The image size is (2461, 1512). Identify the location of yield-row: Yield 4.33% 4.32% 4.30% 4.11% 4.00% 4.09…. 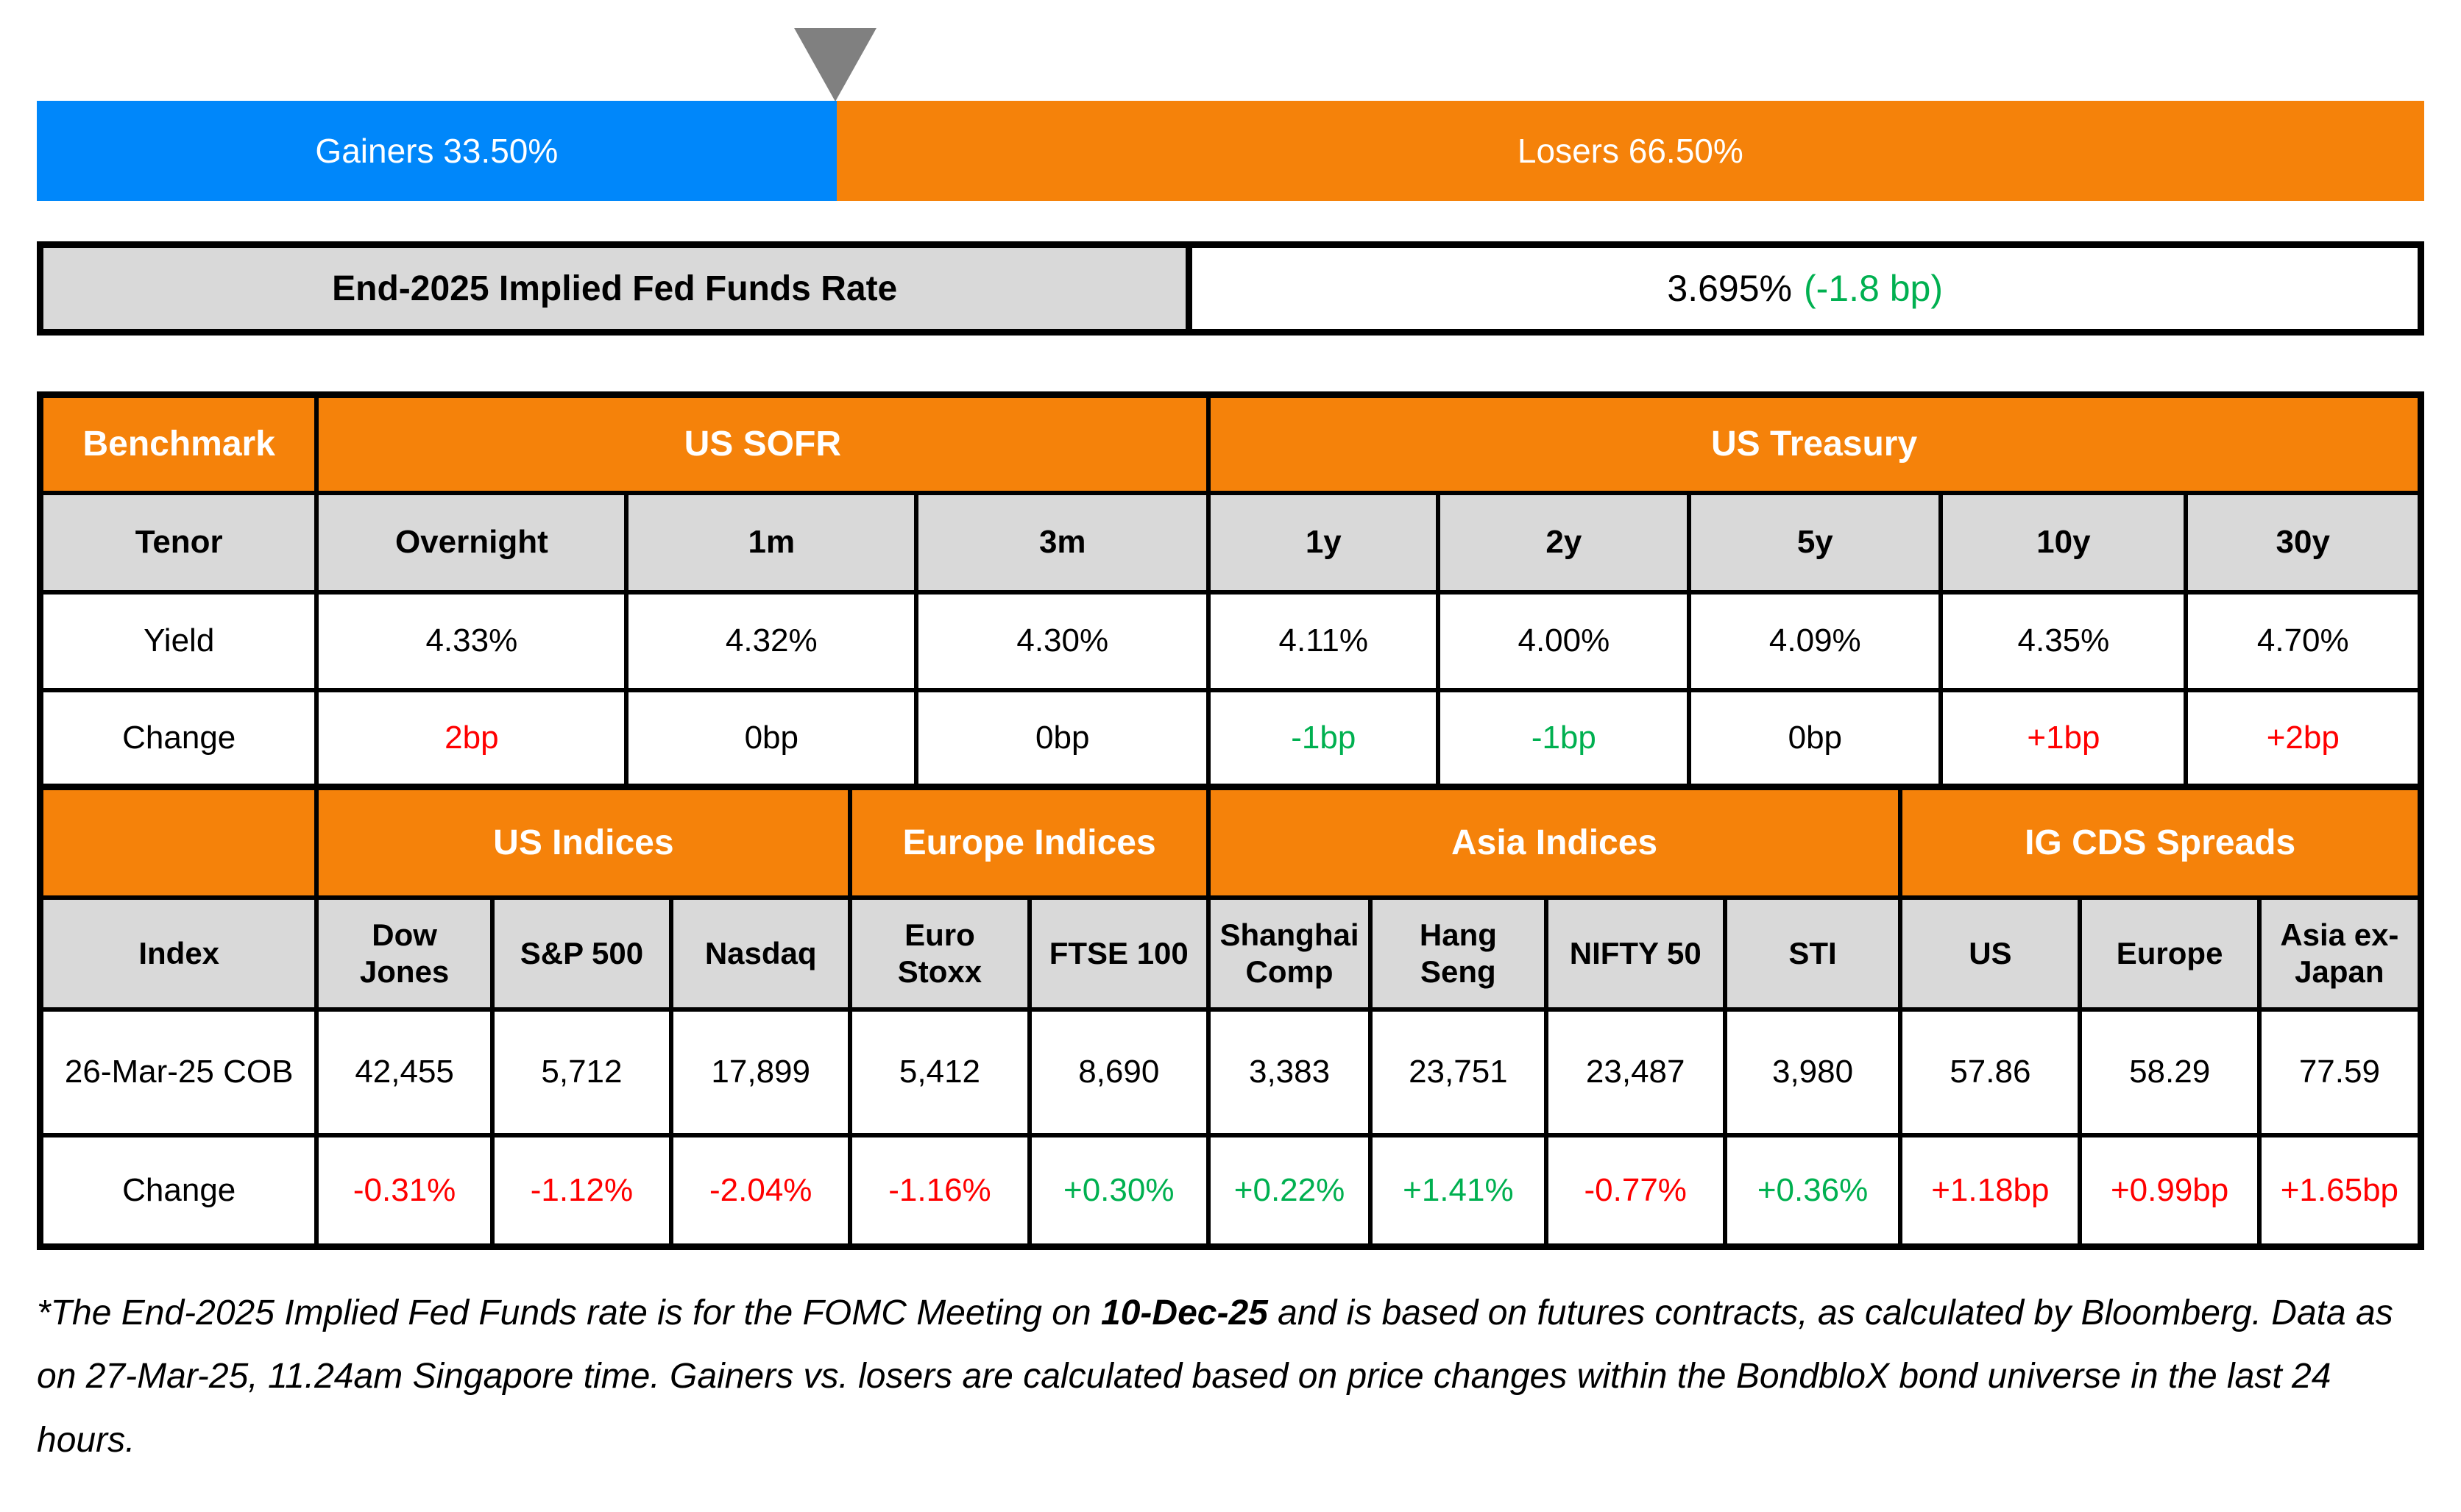
(1230, 640).